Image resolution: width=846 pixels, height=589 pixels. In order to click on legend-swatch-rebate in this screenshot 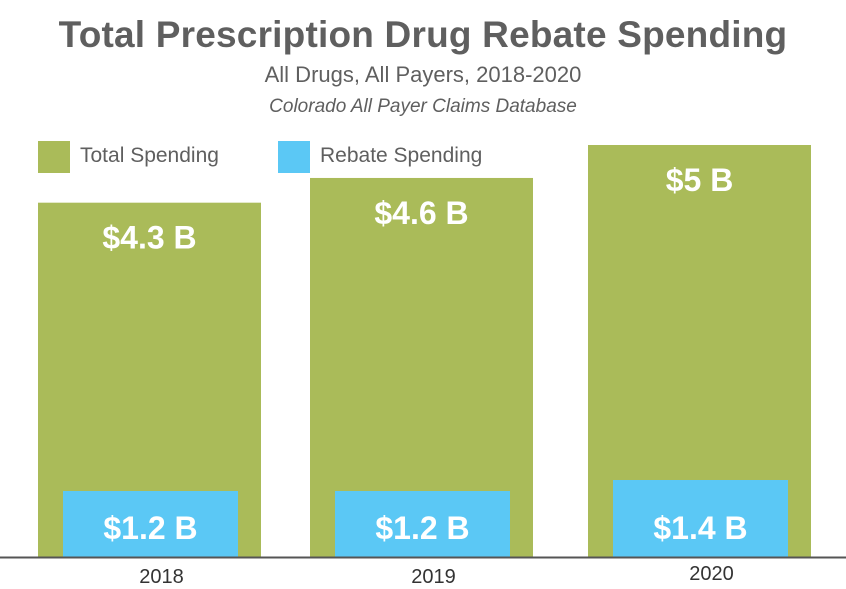, I will do `click(294, 157)`.